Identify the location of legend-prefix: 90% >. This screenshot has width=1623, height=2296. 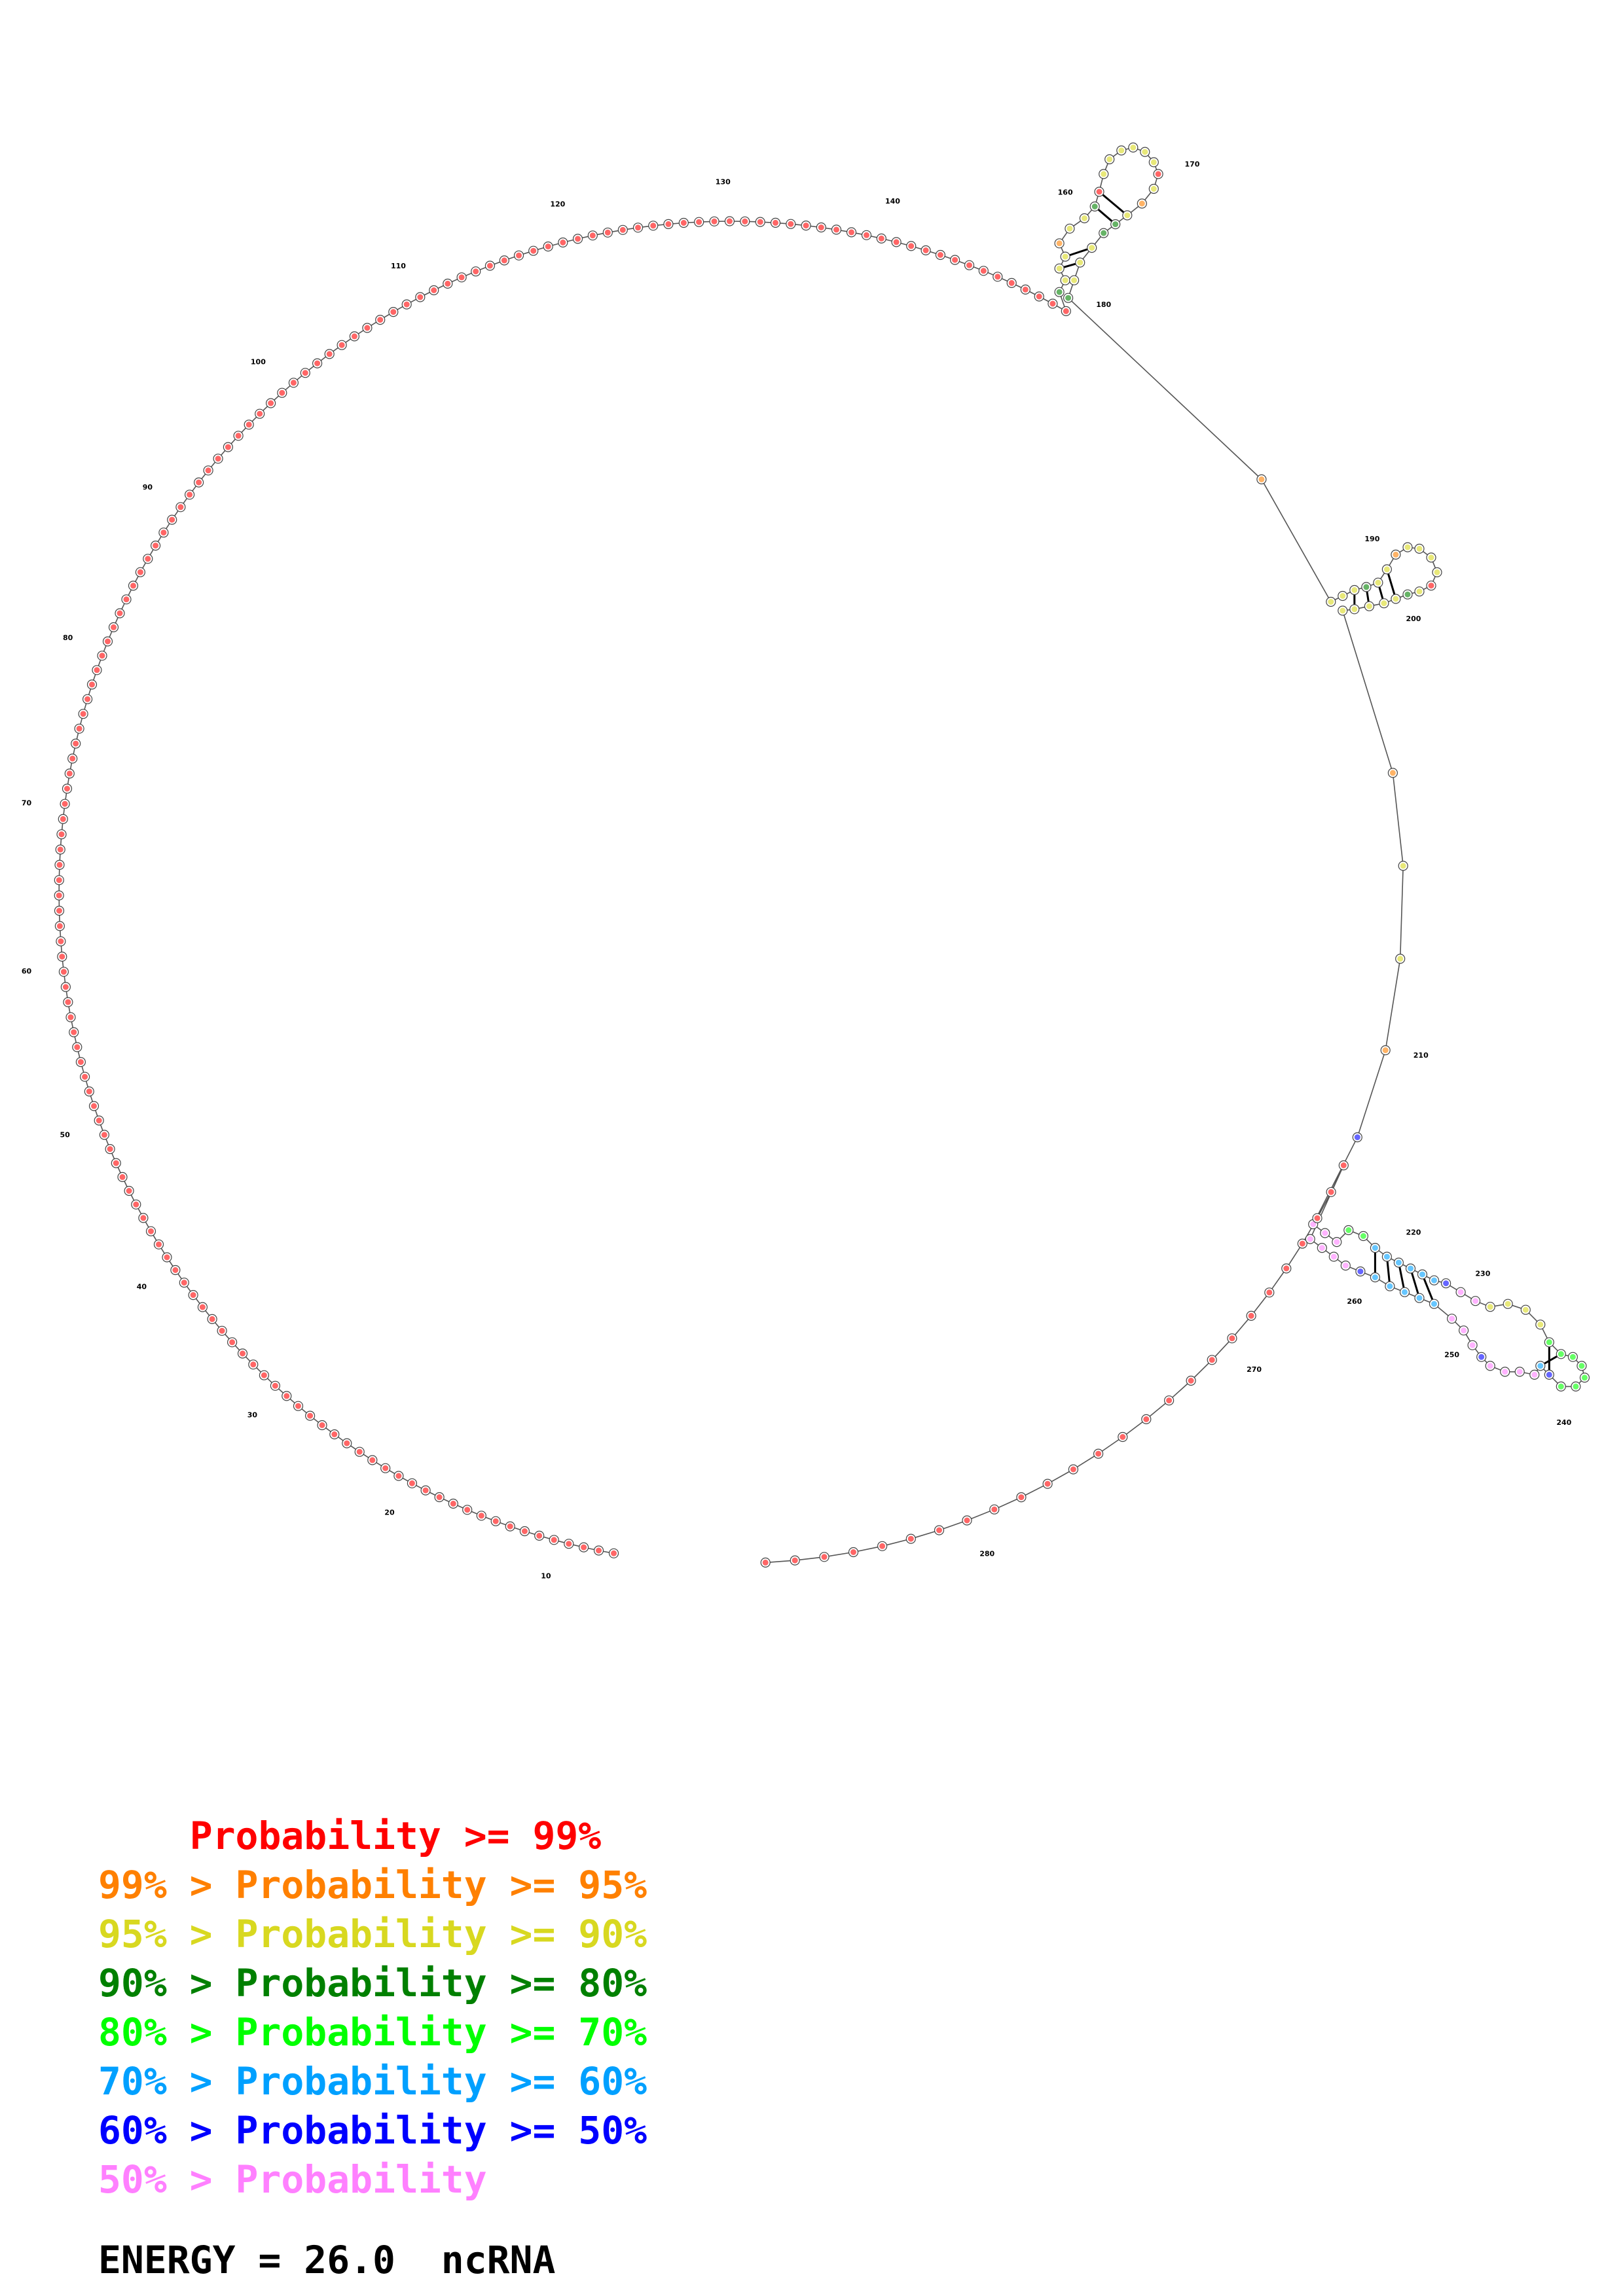
(167, 1983).